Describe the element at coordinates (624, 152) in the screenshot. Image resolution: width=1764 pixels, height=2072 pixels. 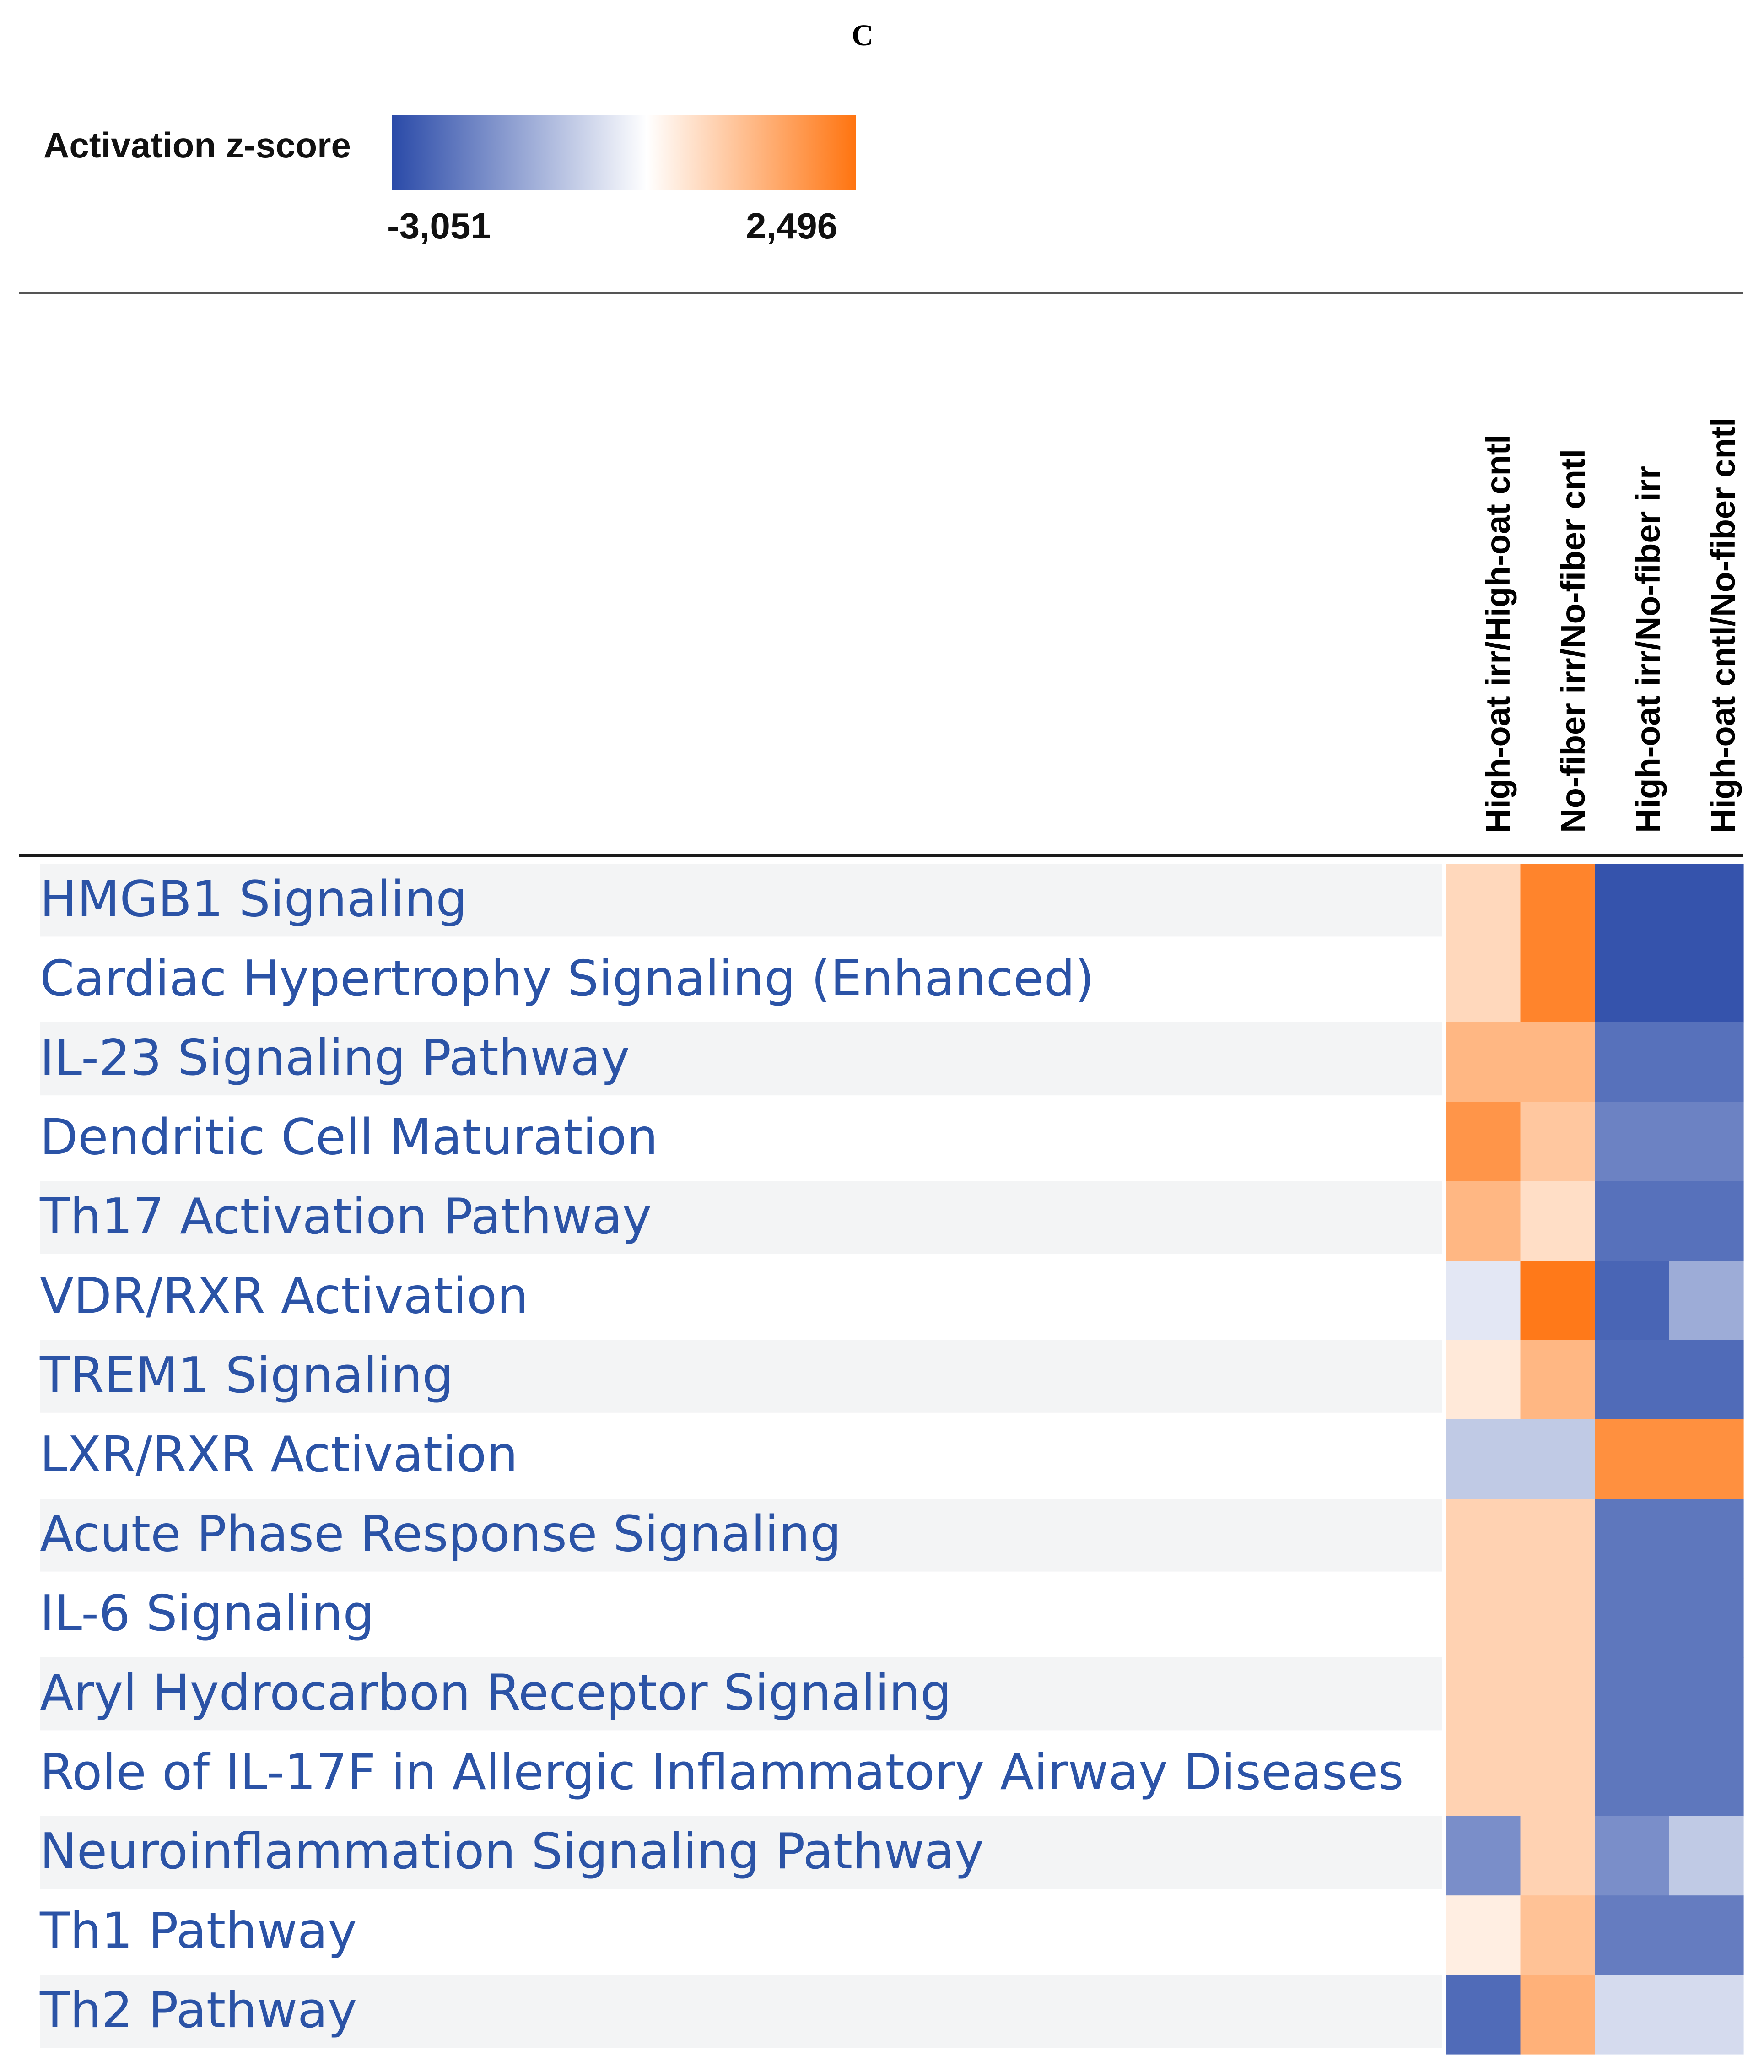
I see `legend-color-bar` at that location.